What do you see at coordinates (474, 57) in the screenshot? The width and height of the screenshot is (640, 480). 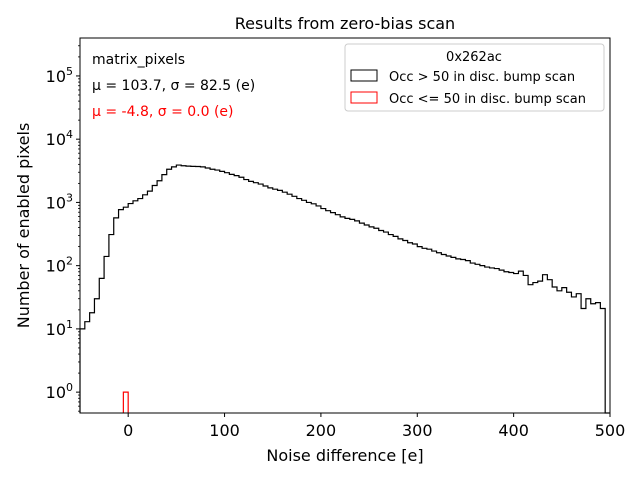 I see `legend-title: 0x262ac` at bounding box center [474, 57].